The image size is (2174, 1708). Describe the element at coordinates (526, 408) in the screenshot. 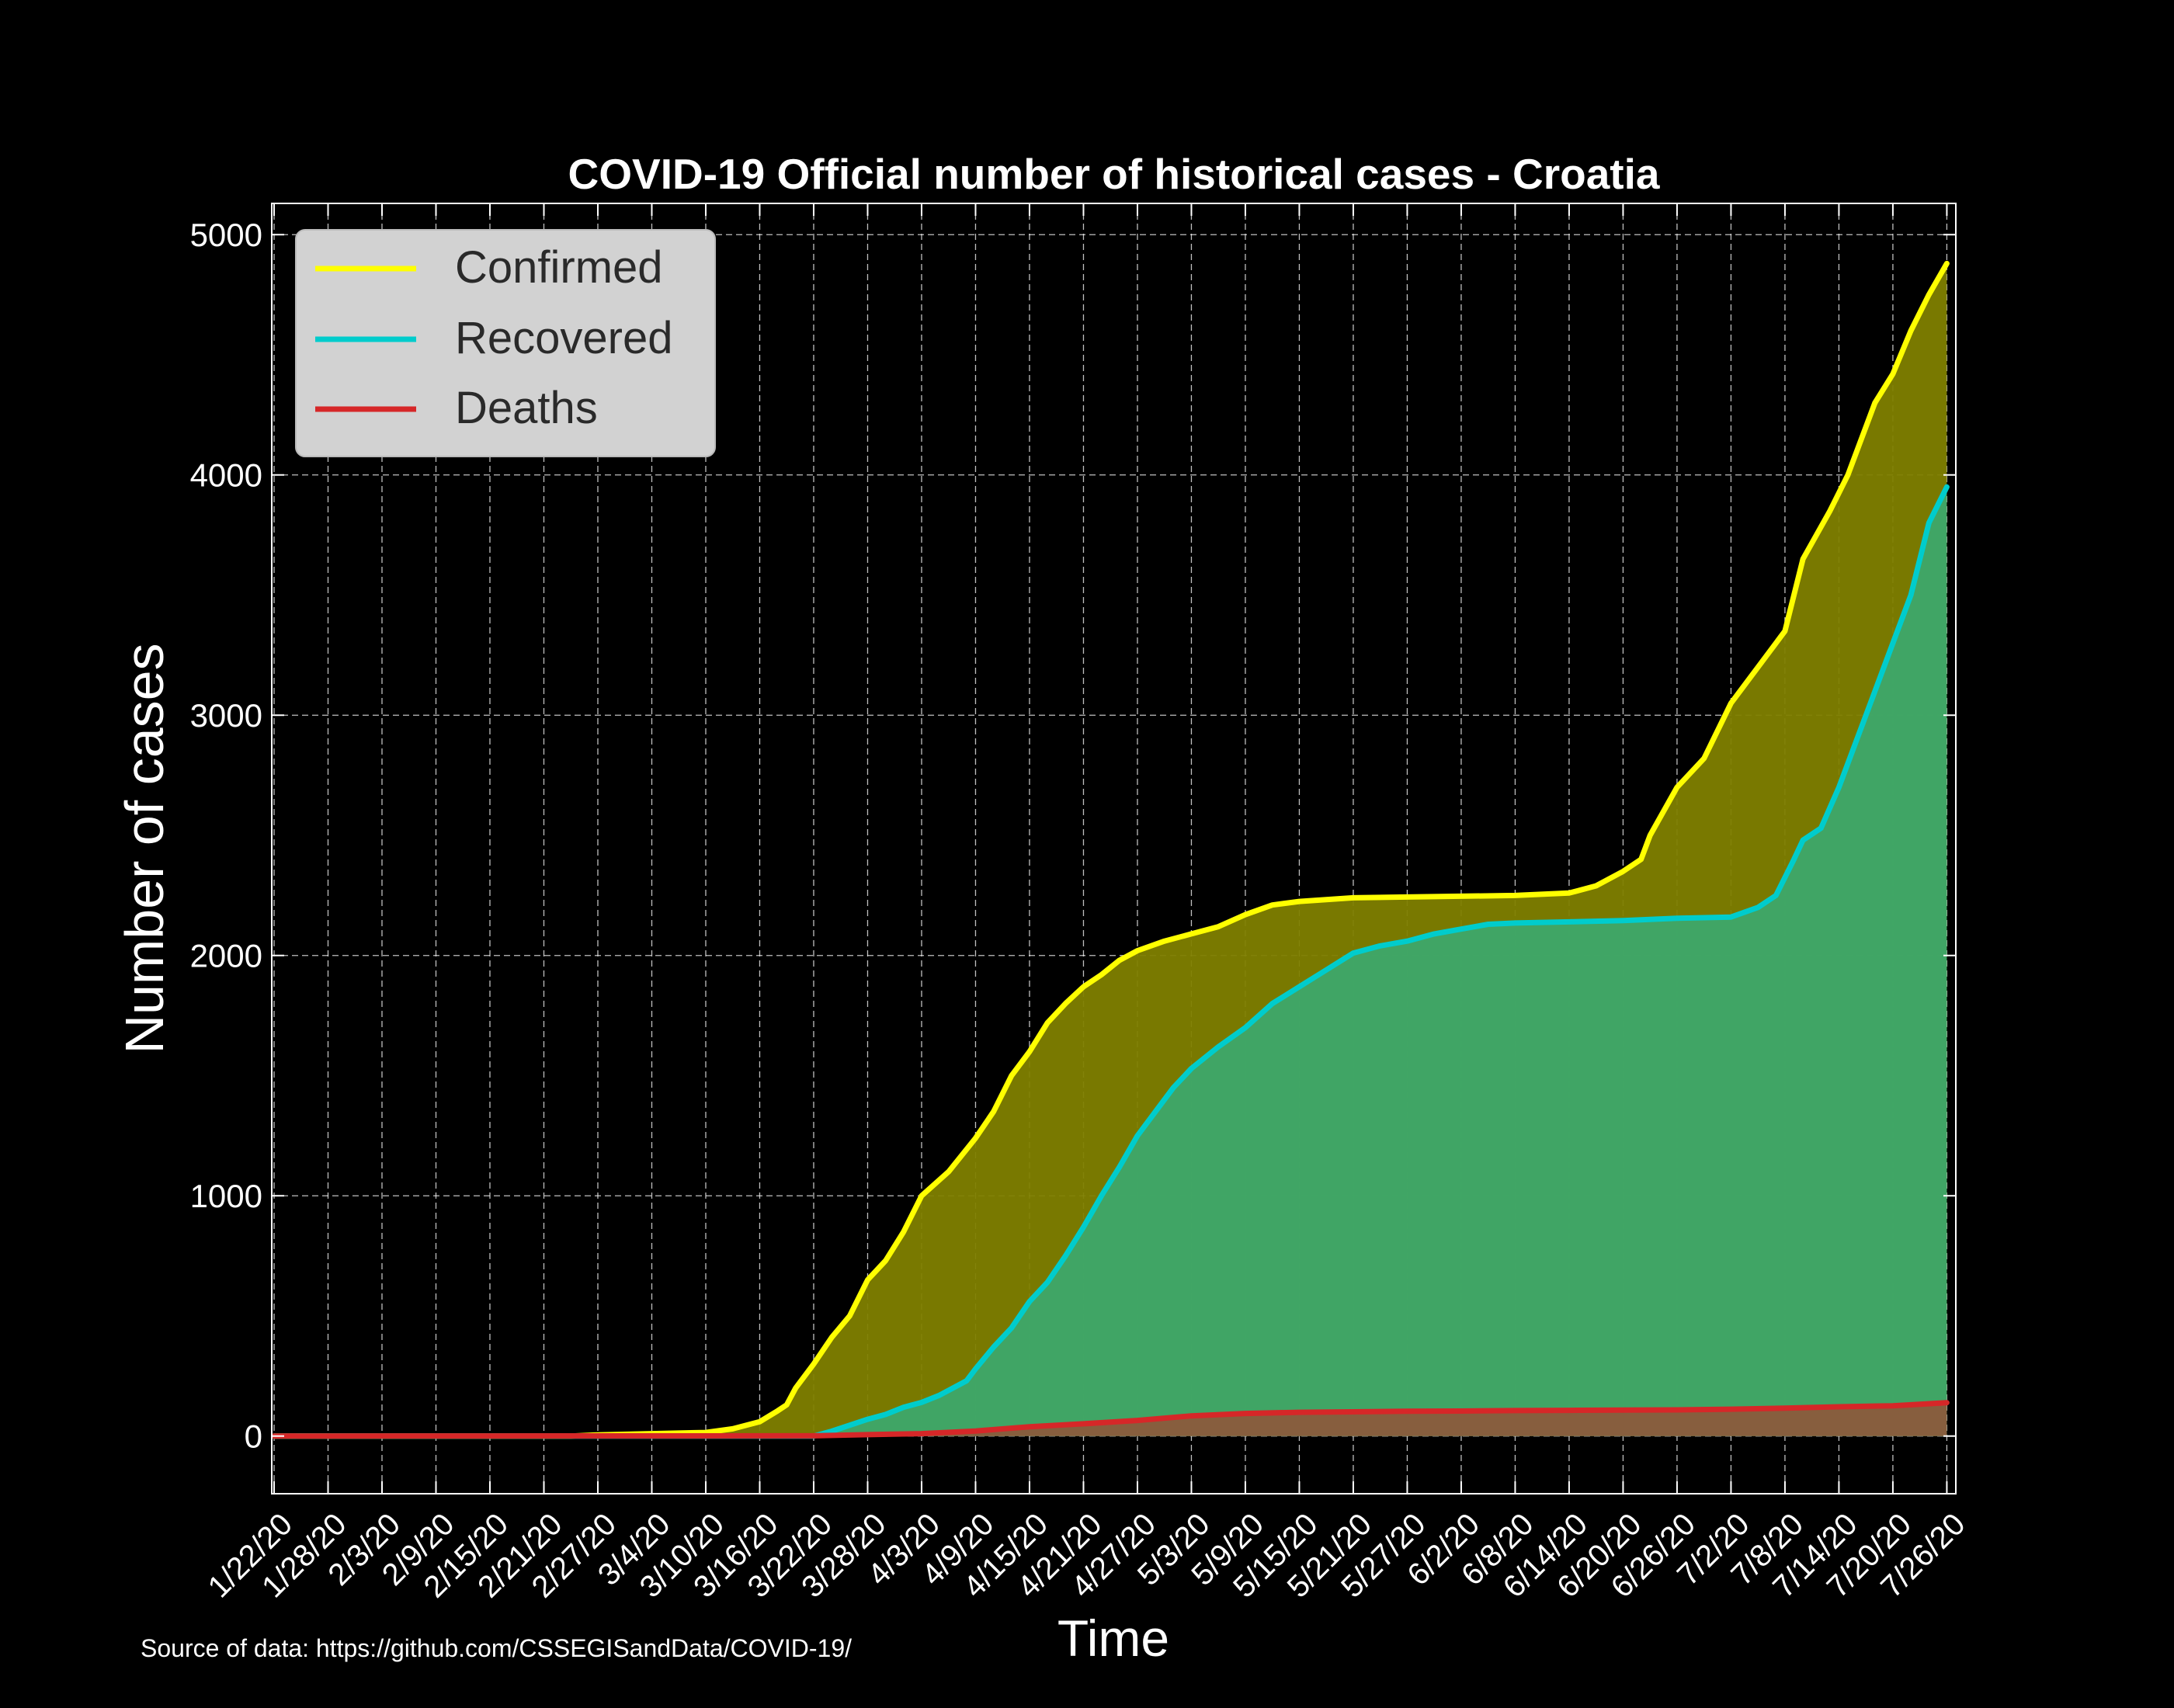

I see `legend-label-deaths: Deaths` at that location.